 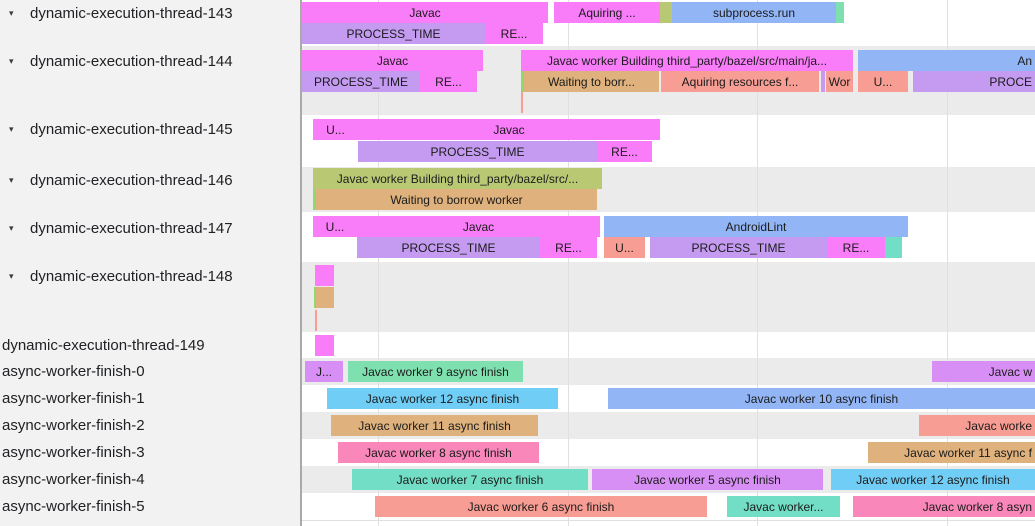 I want to click on trace-slice-label: PROCESS_TIME, so click(x=738, y=247).